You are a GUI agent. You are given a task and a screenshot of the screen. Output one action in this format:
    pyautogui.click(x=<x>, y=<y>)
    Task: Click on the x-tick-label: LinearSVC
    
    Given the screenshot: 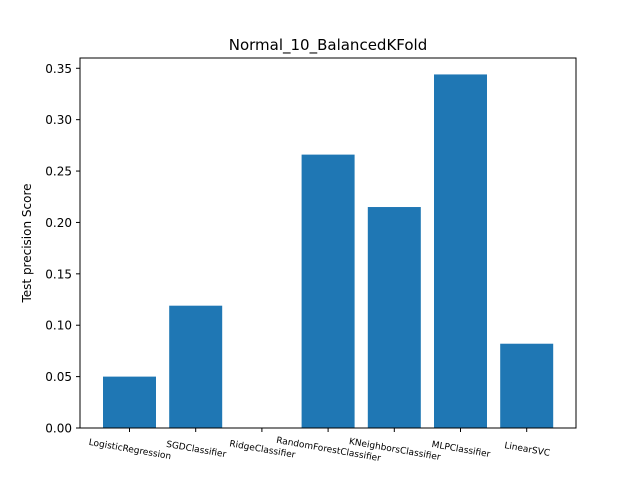 What is the action you would take?
    pyautogui.click(x=526, y=450)
    